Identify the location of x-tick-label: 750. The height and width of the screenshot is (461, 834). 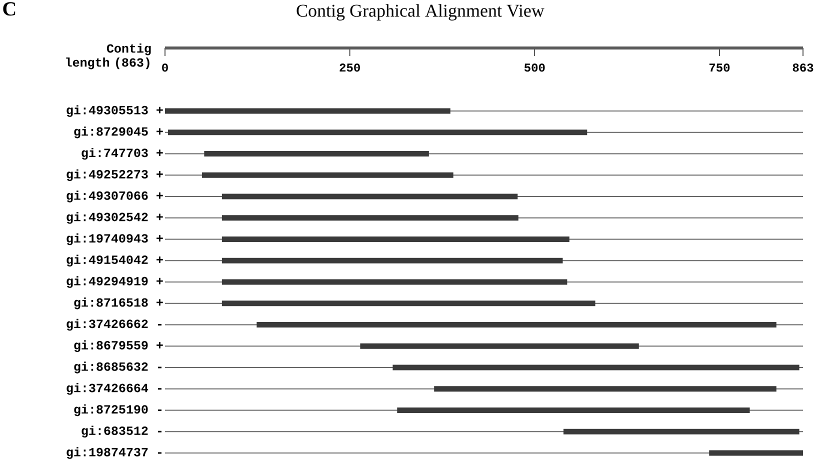
(719, 68).